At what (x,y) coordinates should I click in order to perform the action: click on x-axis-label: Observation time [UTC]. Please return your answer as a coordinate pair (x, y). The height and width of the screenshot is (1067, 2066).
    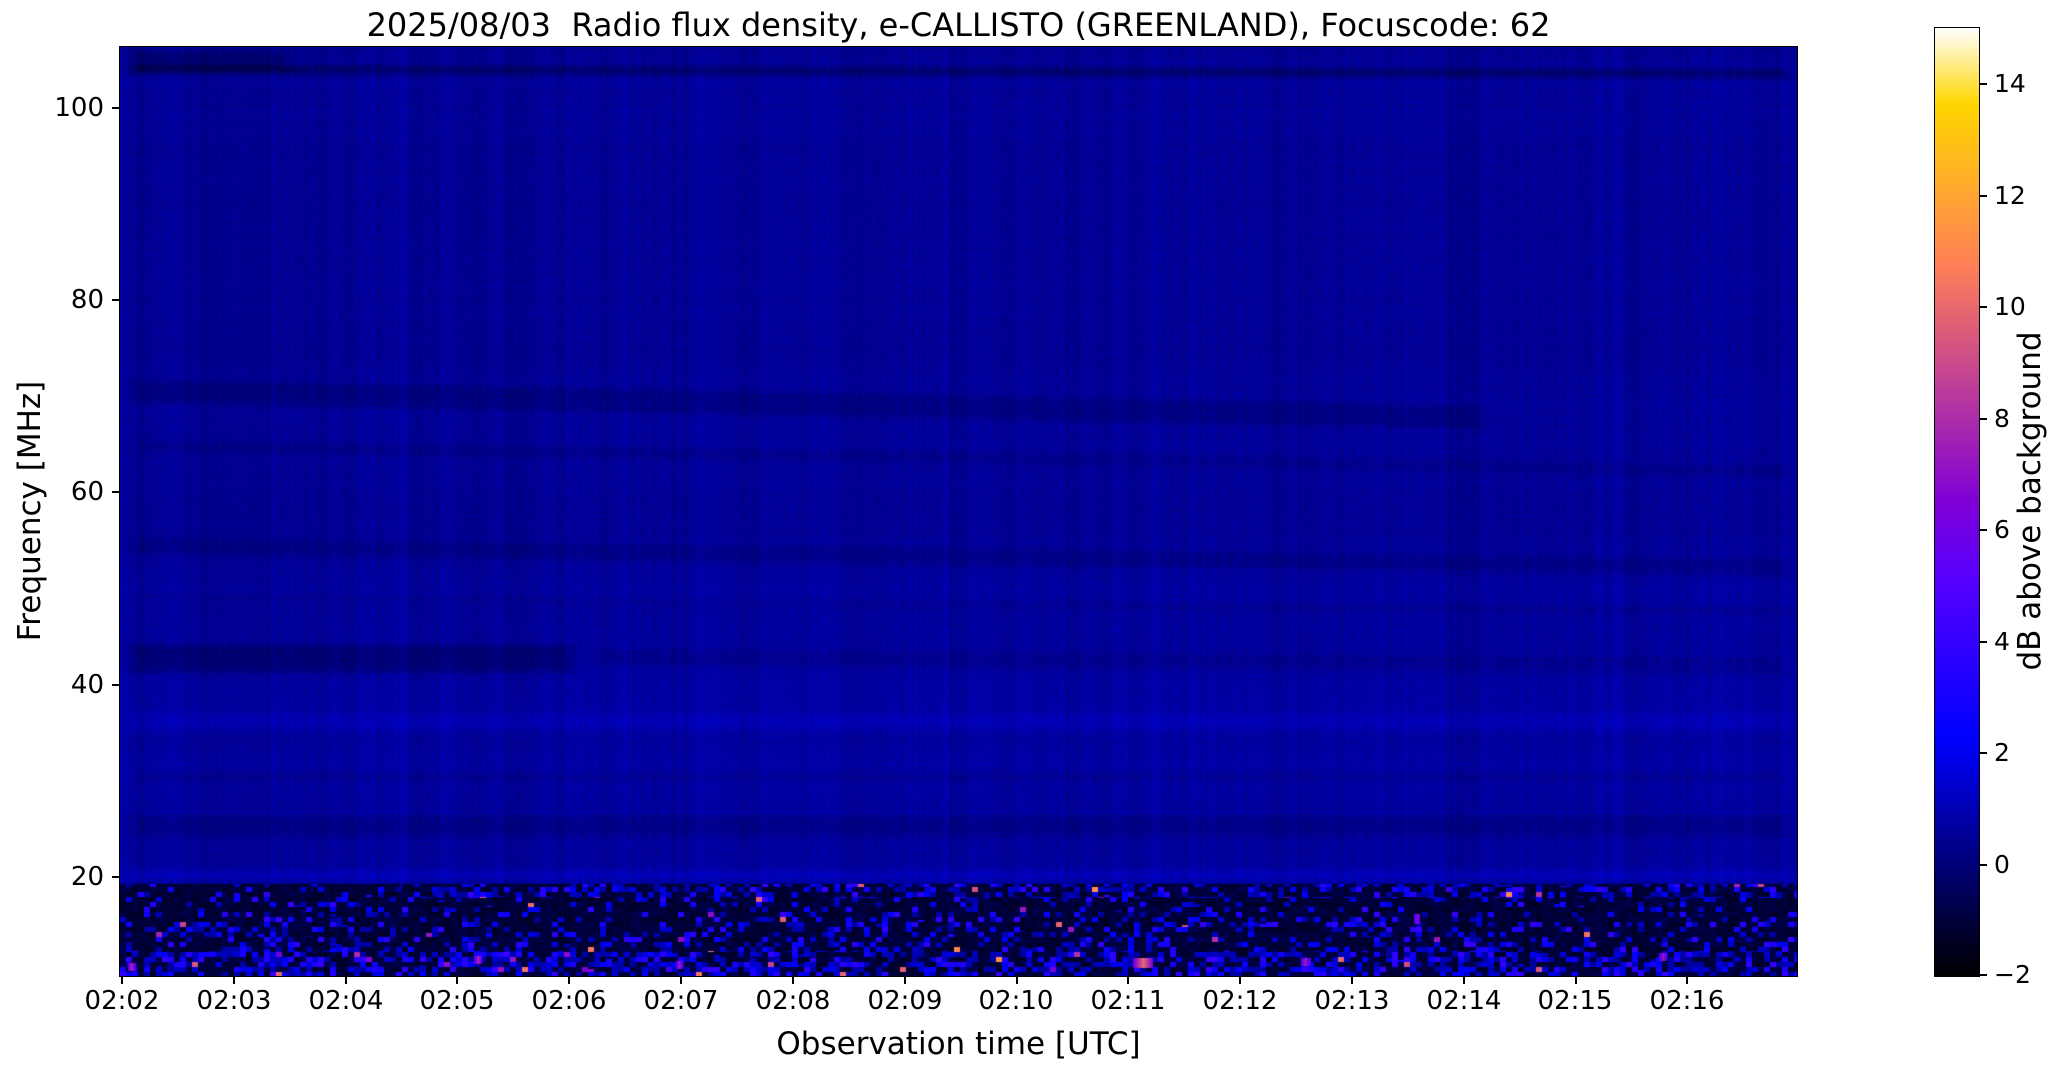
    Looking at the image, I should click on (958, 1044).